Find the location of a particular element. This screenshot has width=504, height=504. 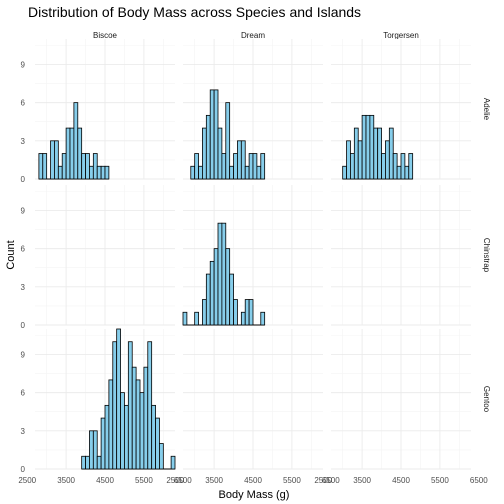

panel-adelie-biscoe is located at coordinates (105, 109).